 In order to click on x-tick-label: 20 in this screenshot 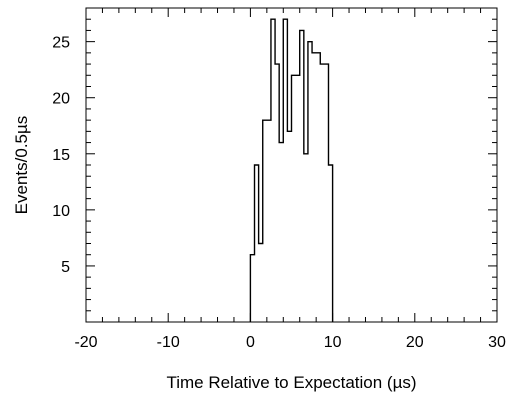, I will do `click(415, 342)`.